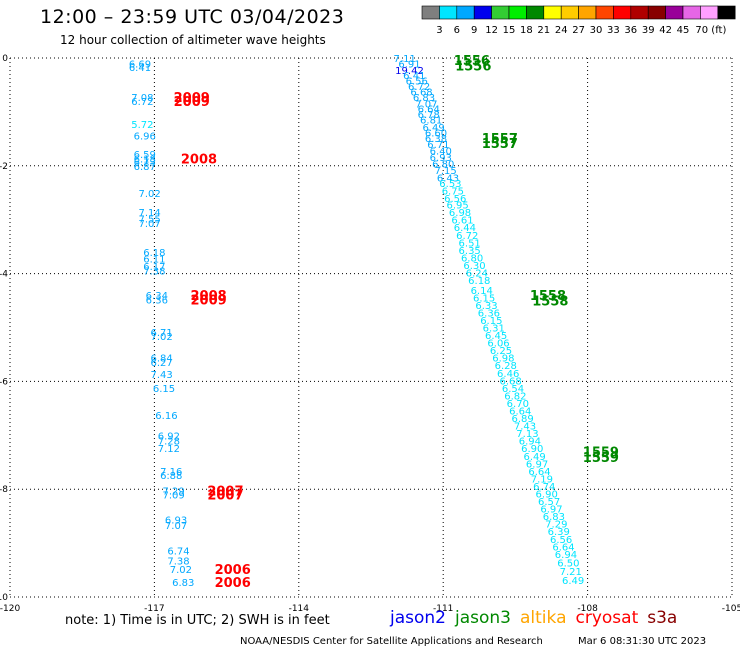 Image resolution: width=740 pixels, height=650 pixels. Describe the element at coordinates (474, 266) in the screenshot. I see `wave-height-label: 6.30` at that location.